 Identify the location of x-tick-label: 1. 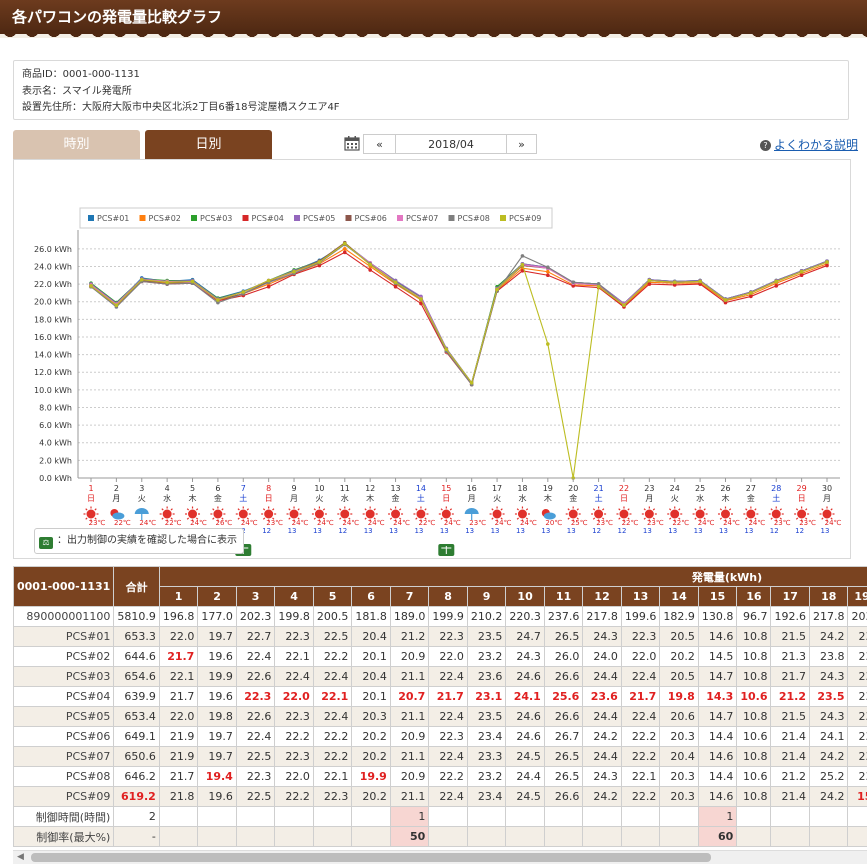
(90, 488).